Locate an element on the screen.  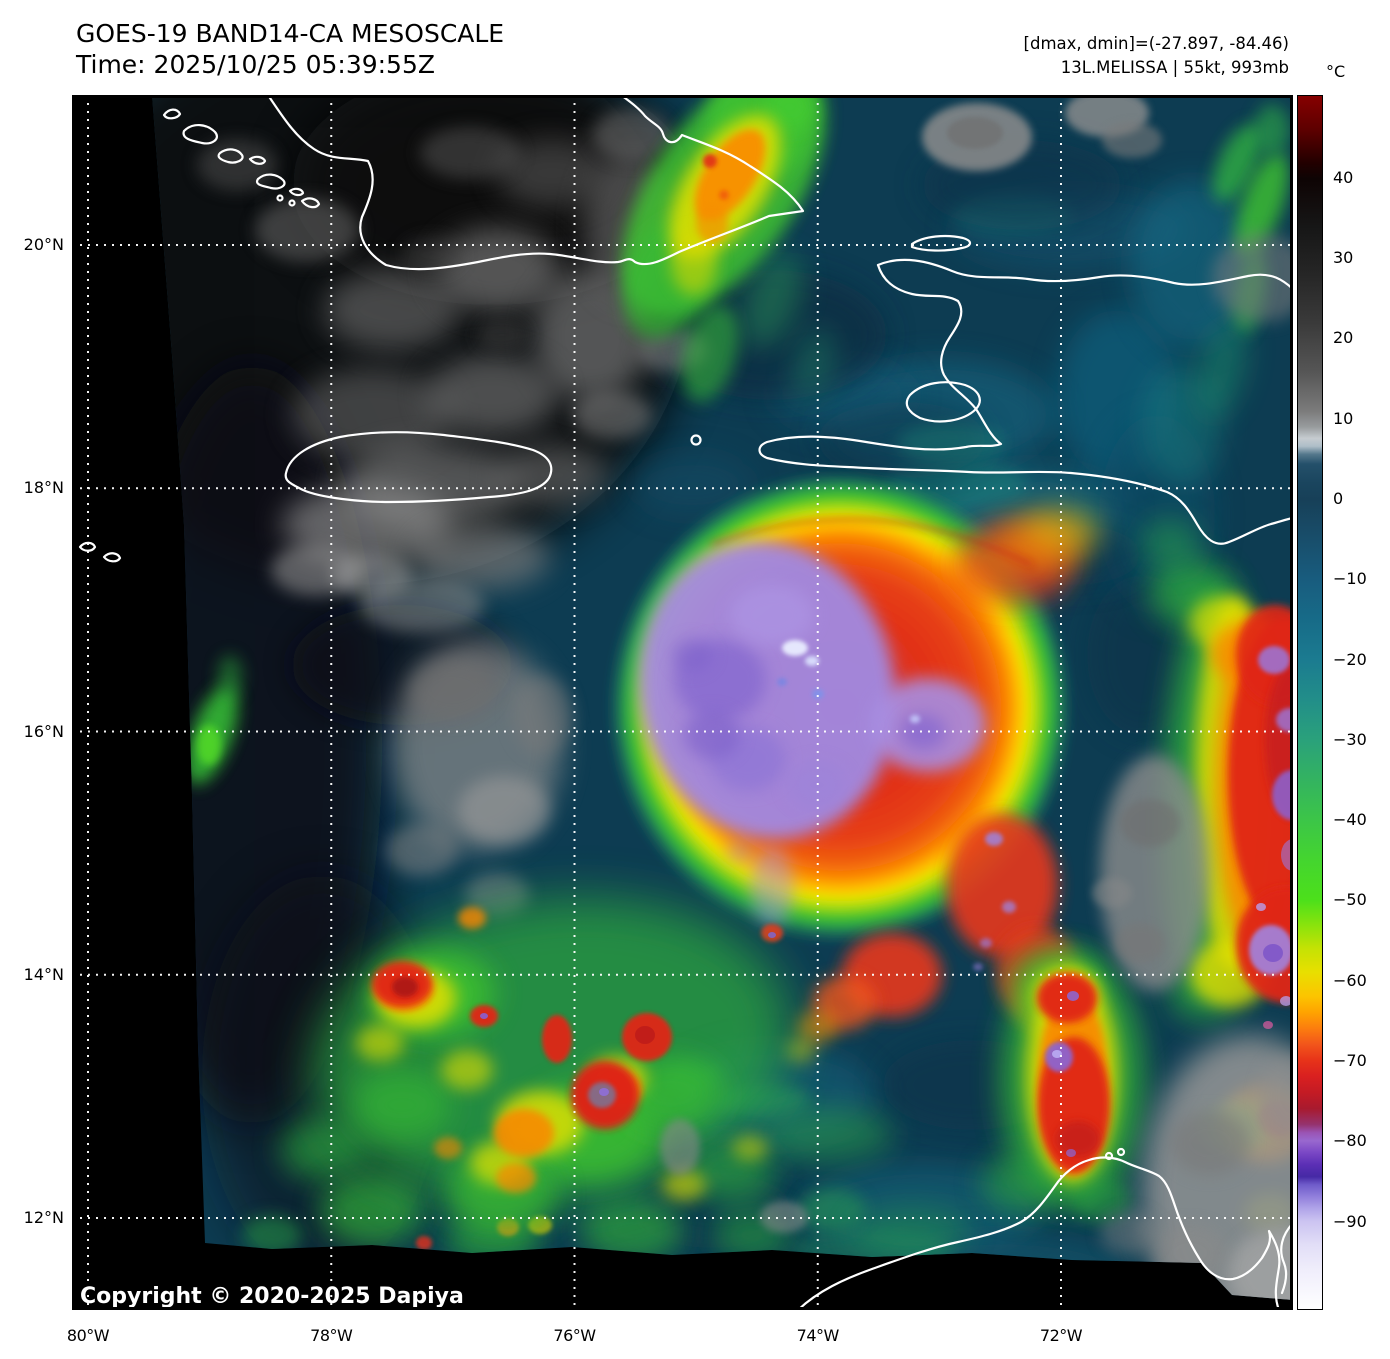
lat-tick-label-12n: 12°N is located at coordinates (43, 1217).